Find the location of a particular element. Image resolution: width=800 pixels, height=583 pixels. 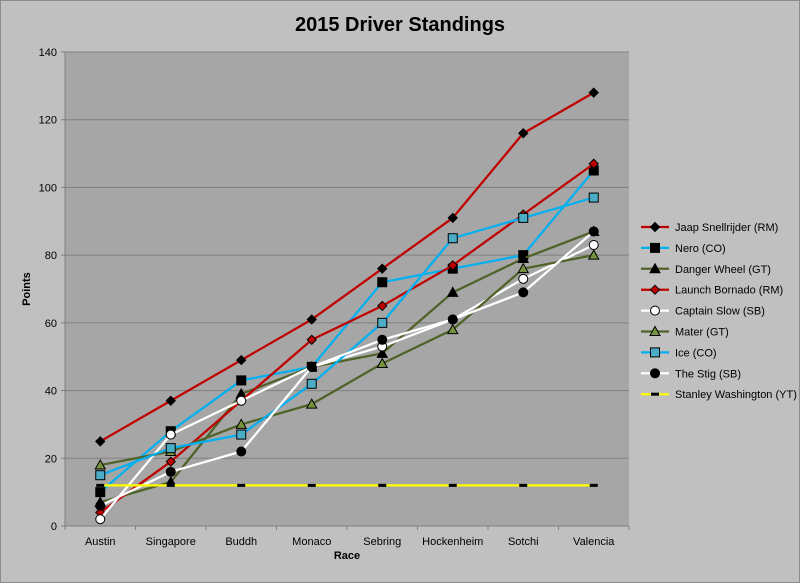

legend-entry: Launch Bornado (RM) is located at coordinates (712, 290).